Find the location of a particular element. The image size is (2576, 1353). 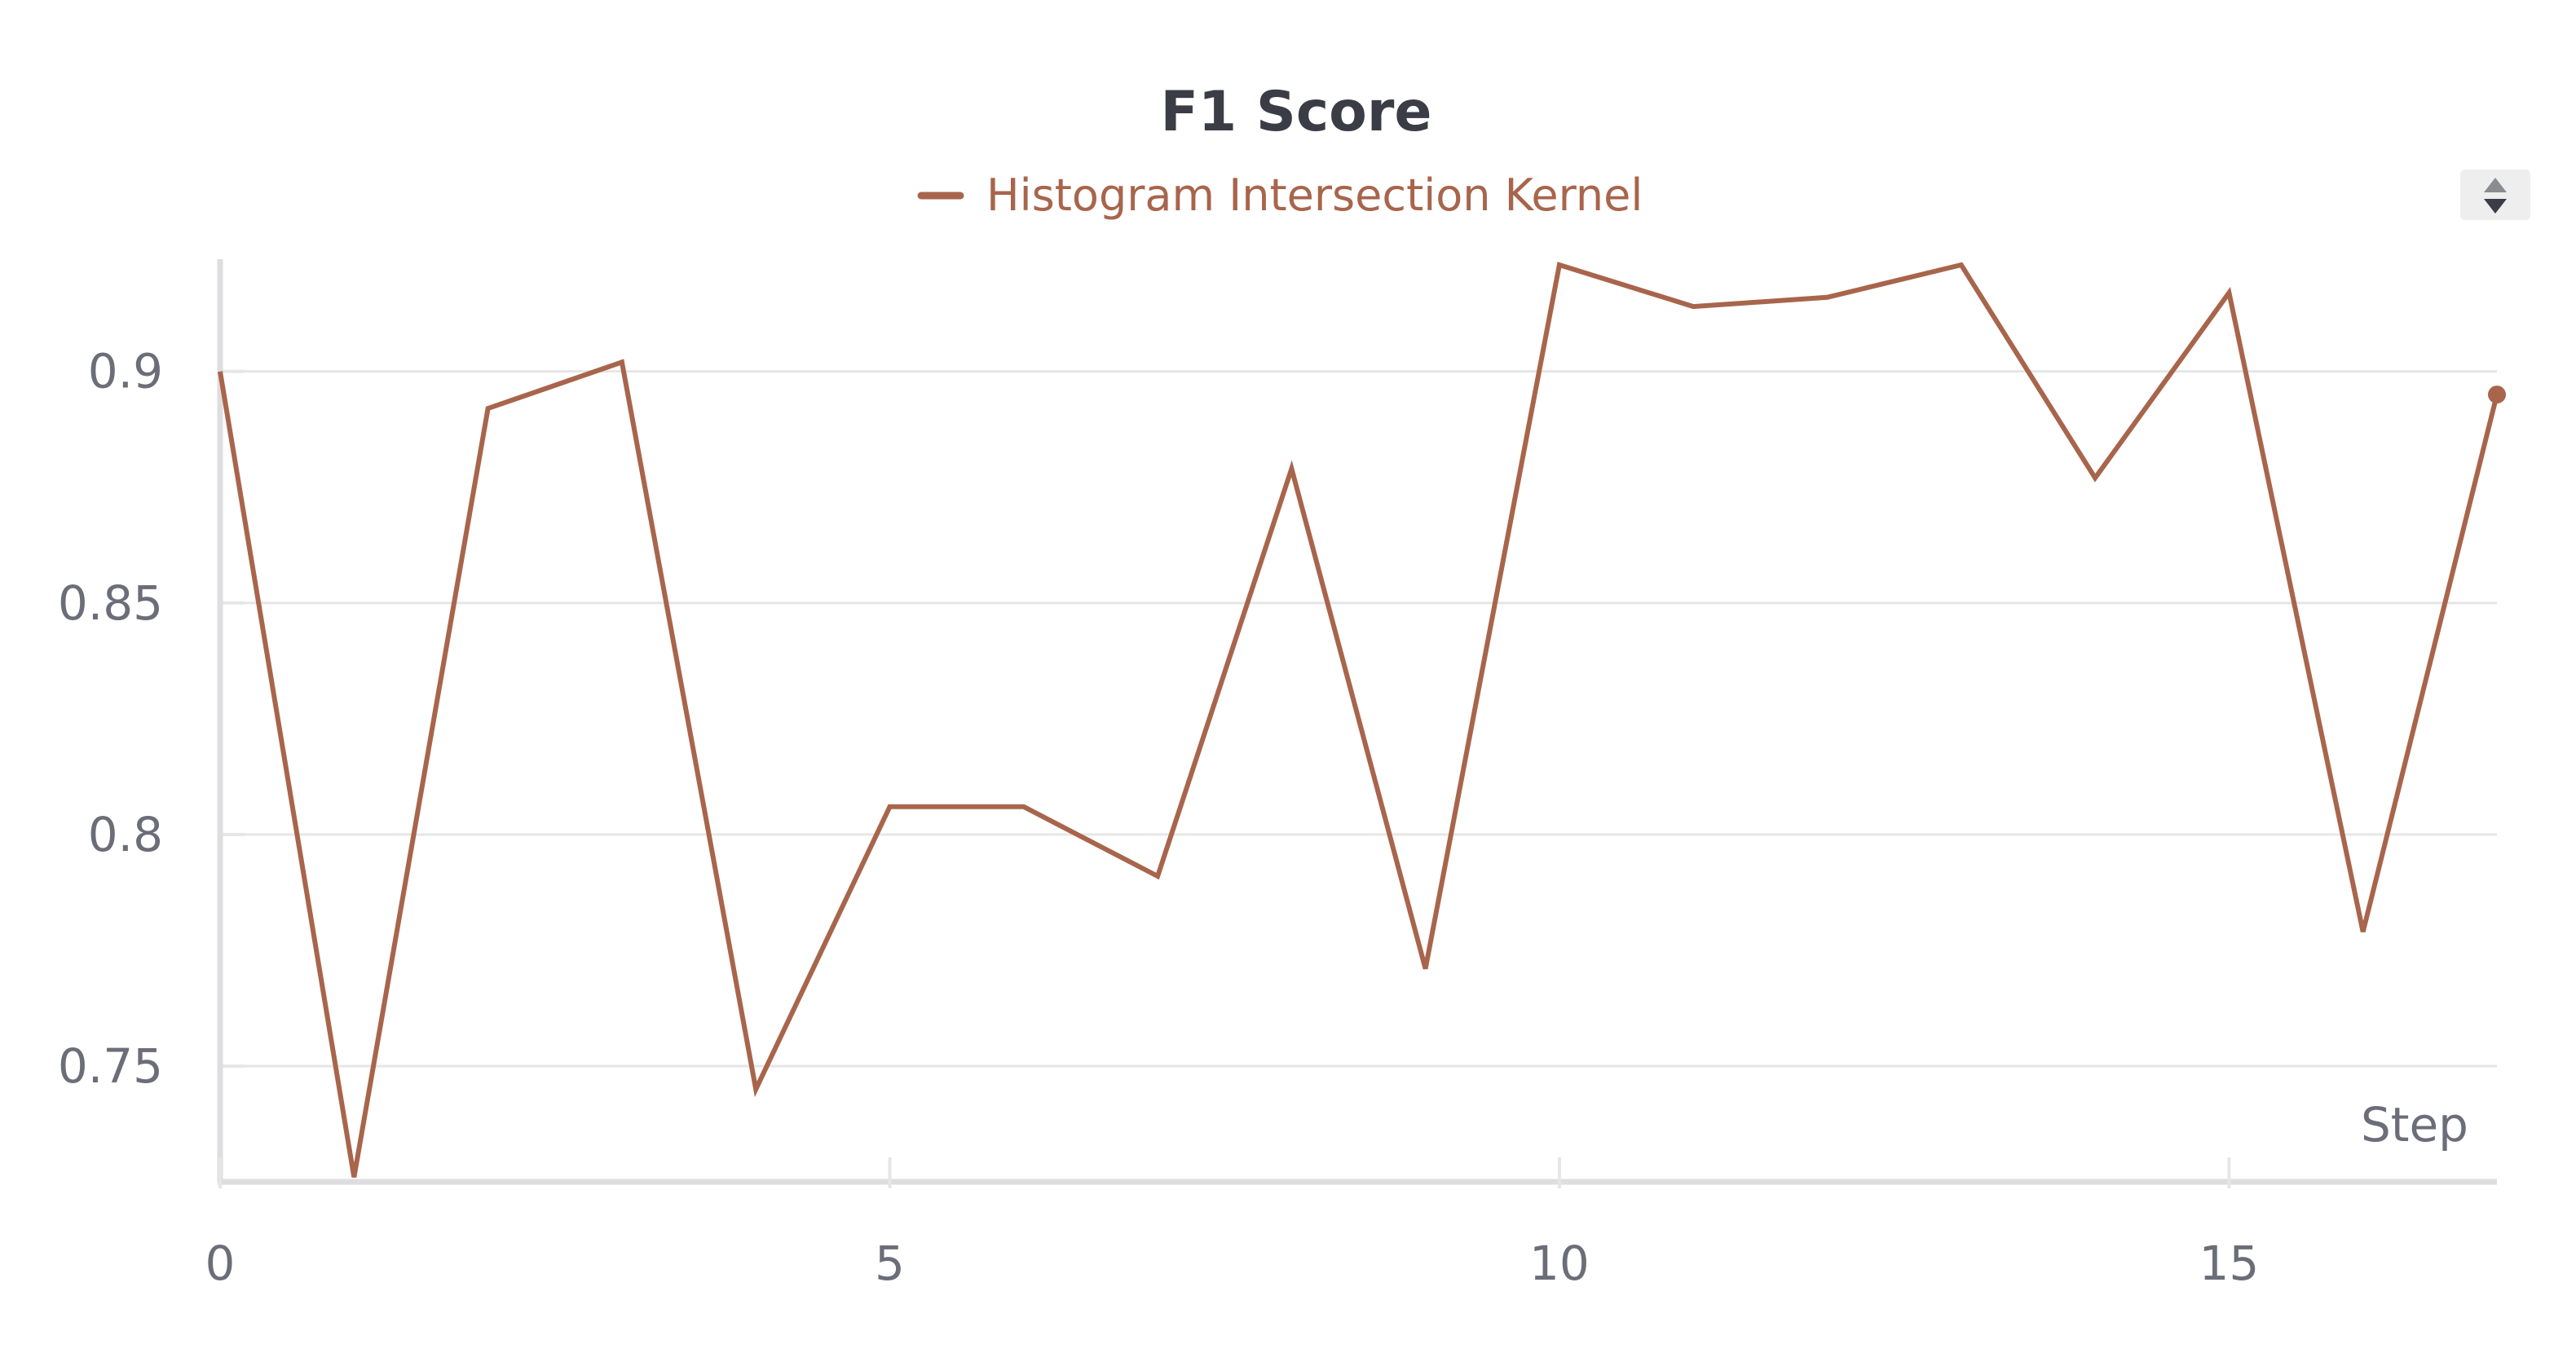

x-axis-label: Step is located at coordinates (2414, 1124).